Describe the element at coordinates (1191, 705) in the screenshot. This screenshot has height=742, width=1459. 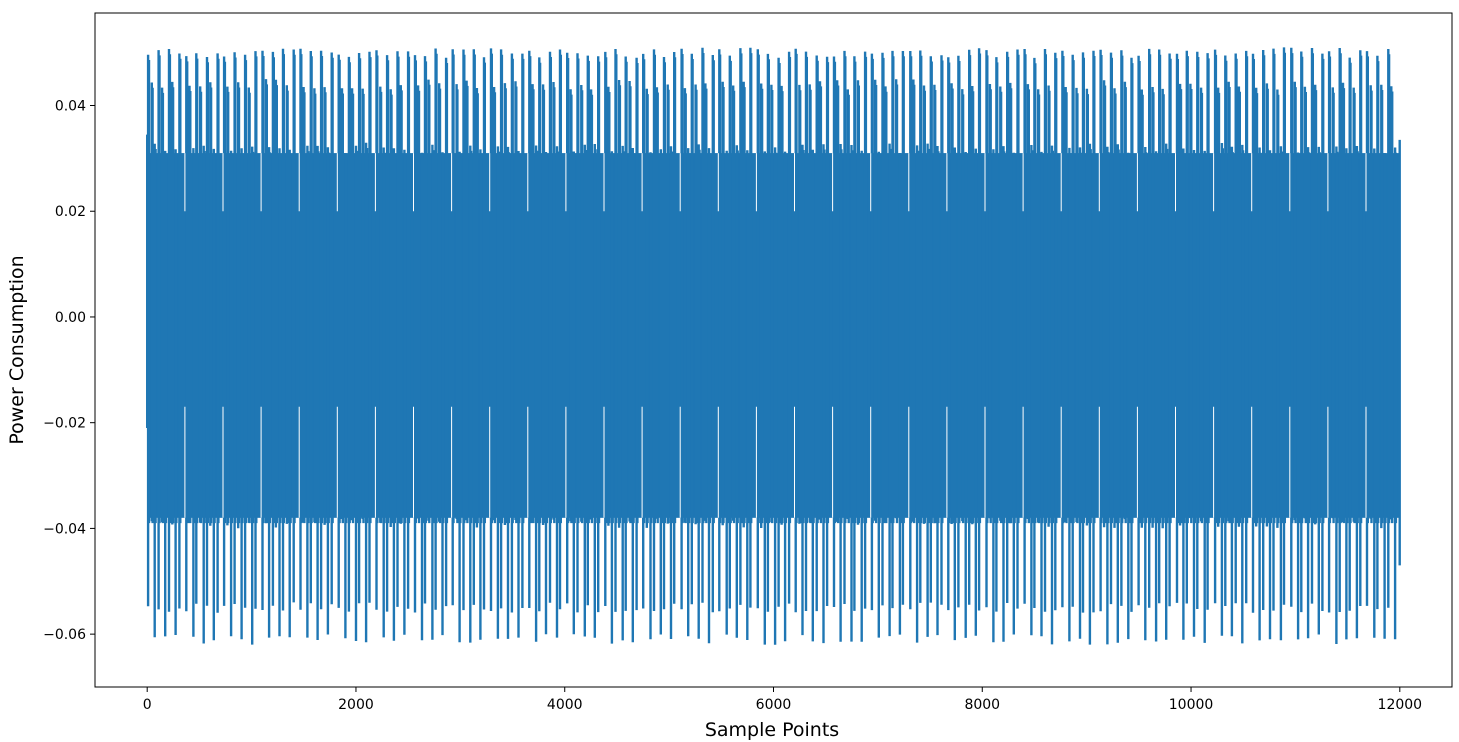
I see `x-tick-label: 10000` at that location.